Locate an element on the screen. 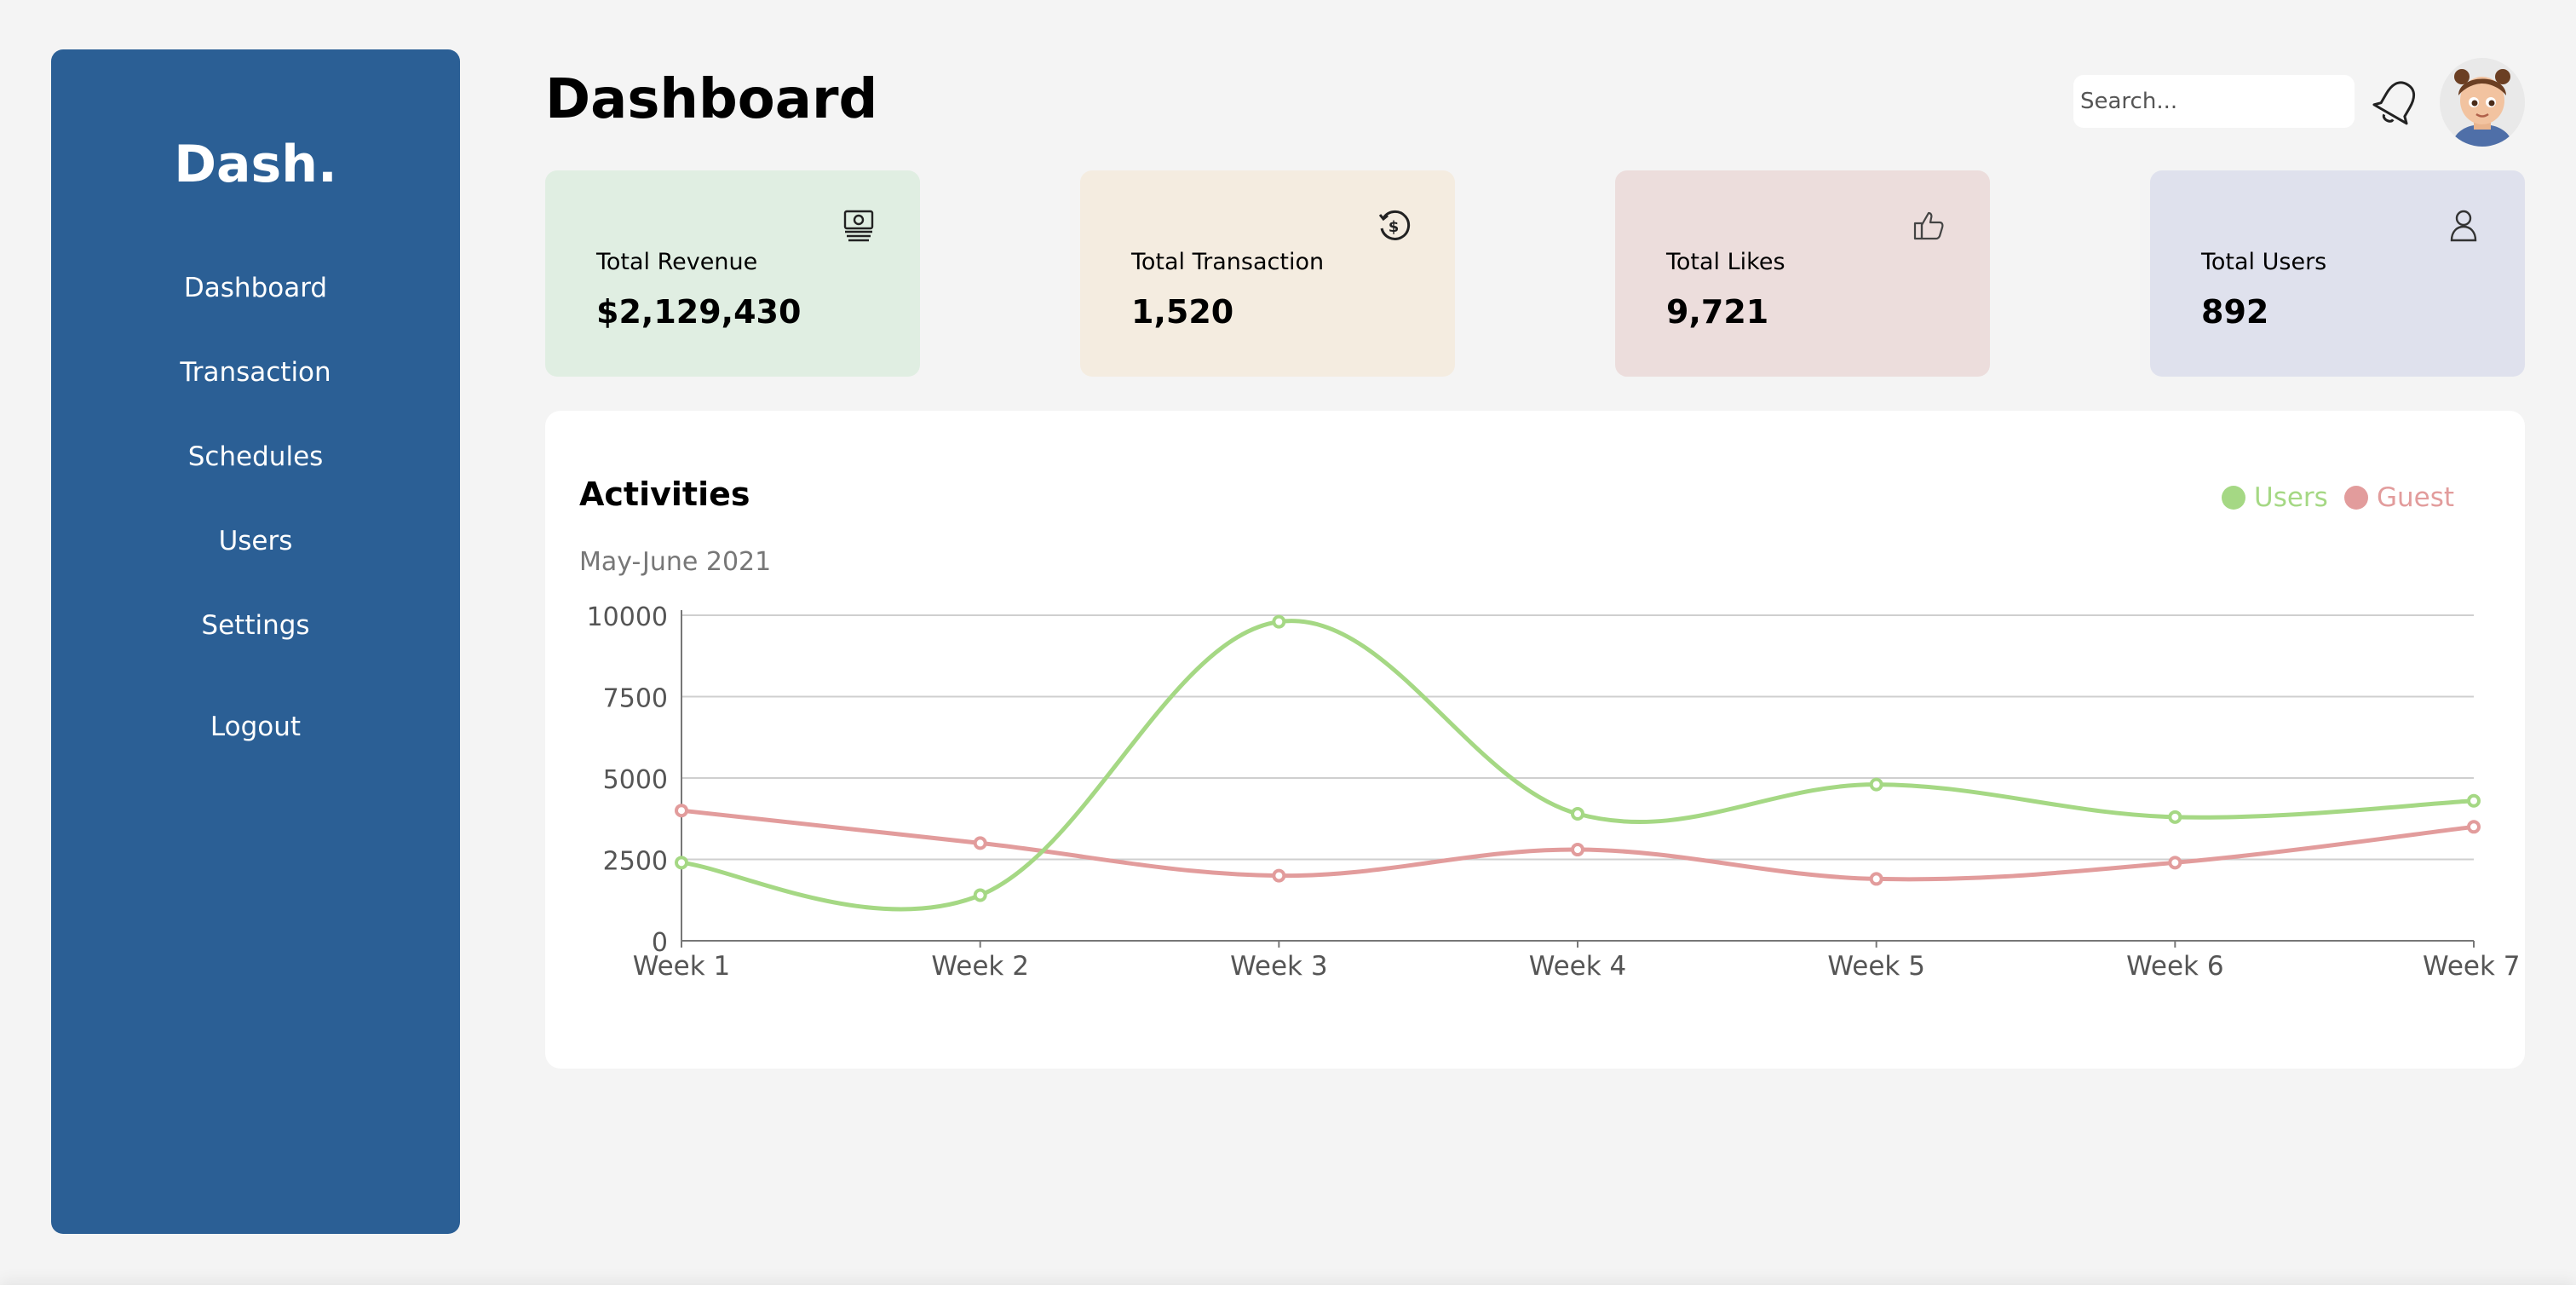 The width and height of the screenshot is (2576, 1314). card-label: Total Revenue is located at coordinates (677, 262).